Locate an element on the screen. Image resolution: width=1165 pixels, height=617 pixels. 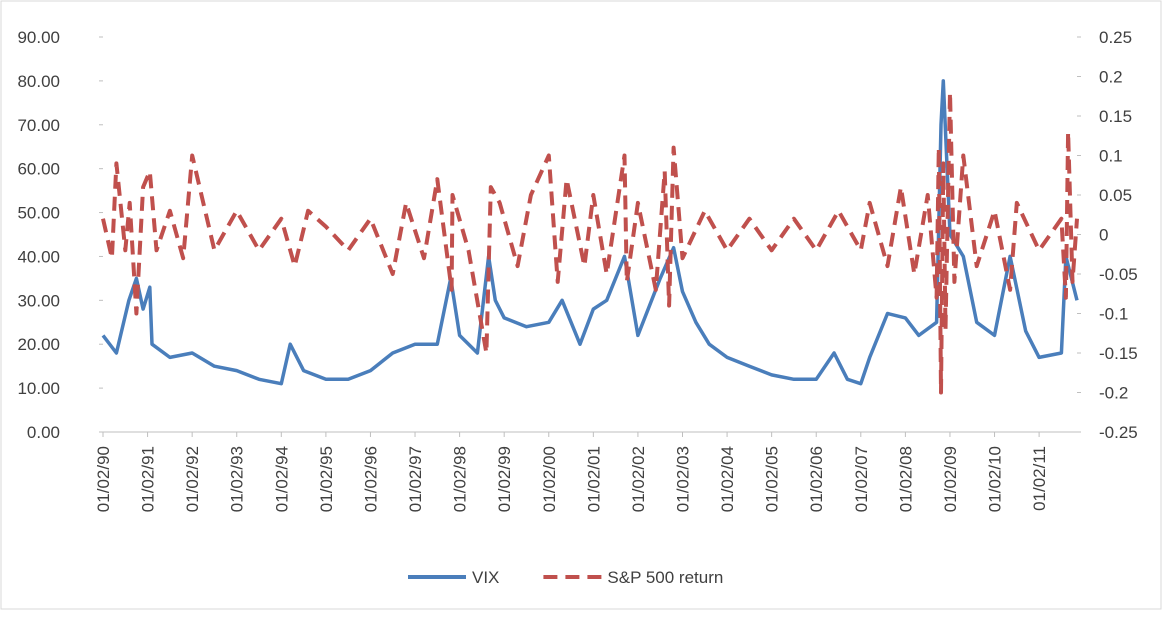
x-tick-label: 01/02/05 is located at coordinates (772, 479).